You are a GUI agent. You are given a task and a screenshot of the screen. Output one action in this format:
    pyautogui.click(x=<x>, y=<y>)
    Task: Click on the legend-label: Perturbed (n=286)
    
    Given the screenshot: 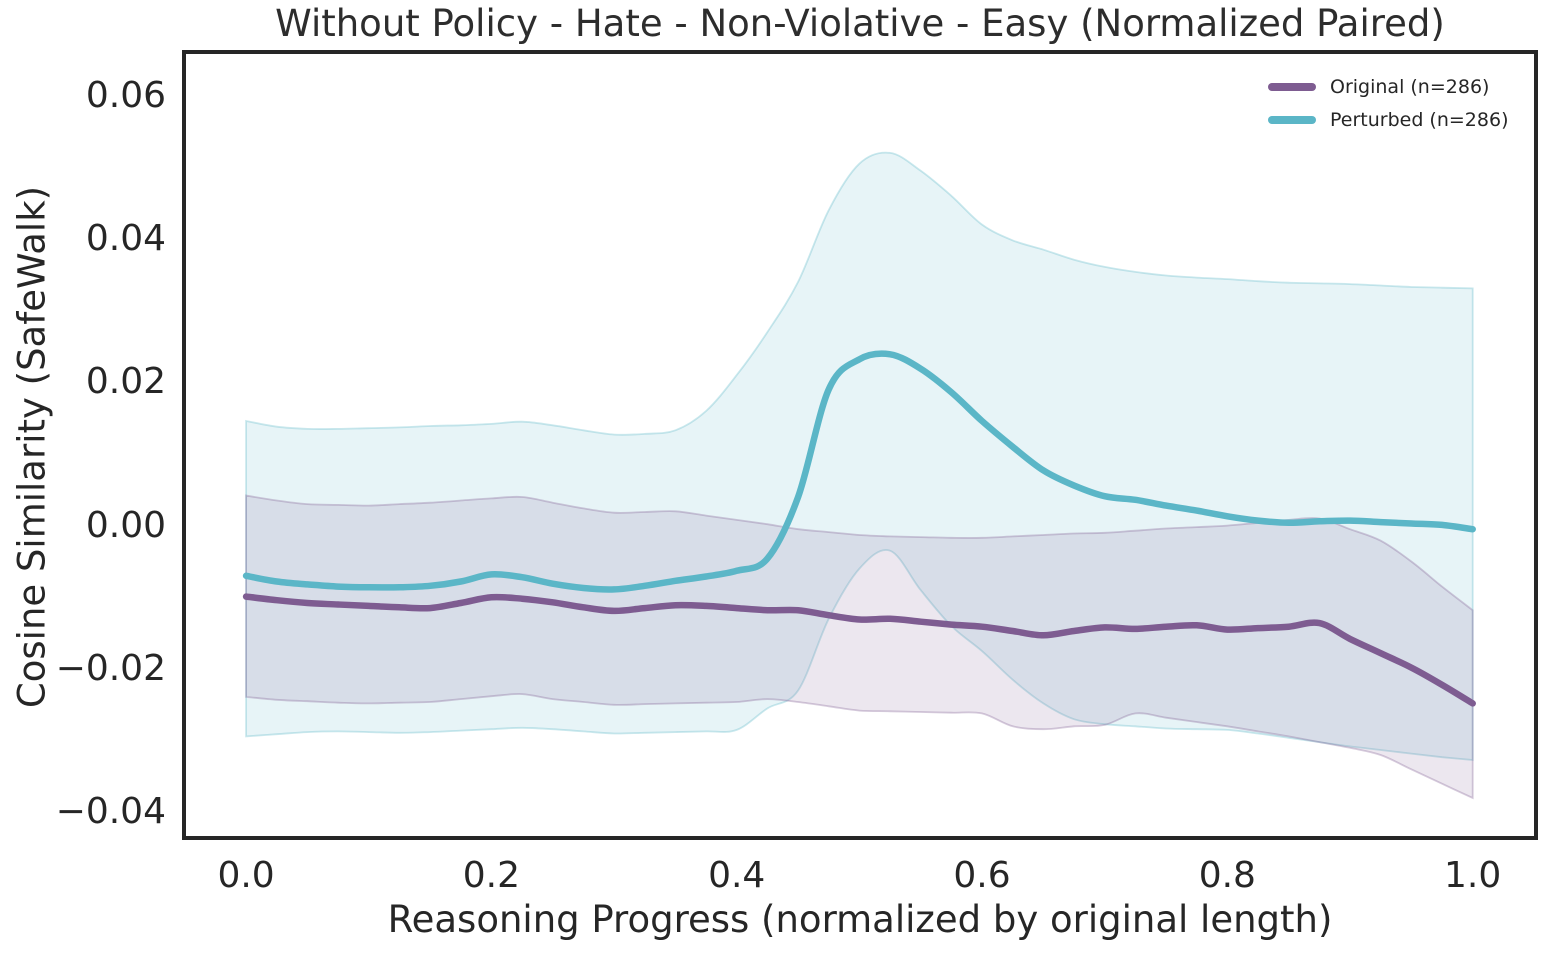 What is the action you would take?
    pyautogui.click(x=1419, y=120)
    